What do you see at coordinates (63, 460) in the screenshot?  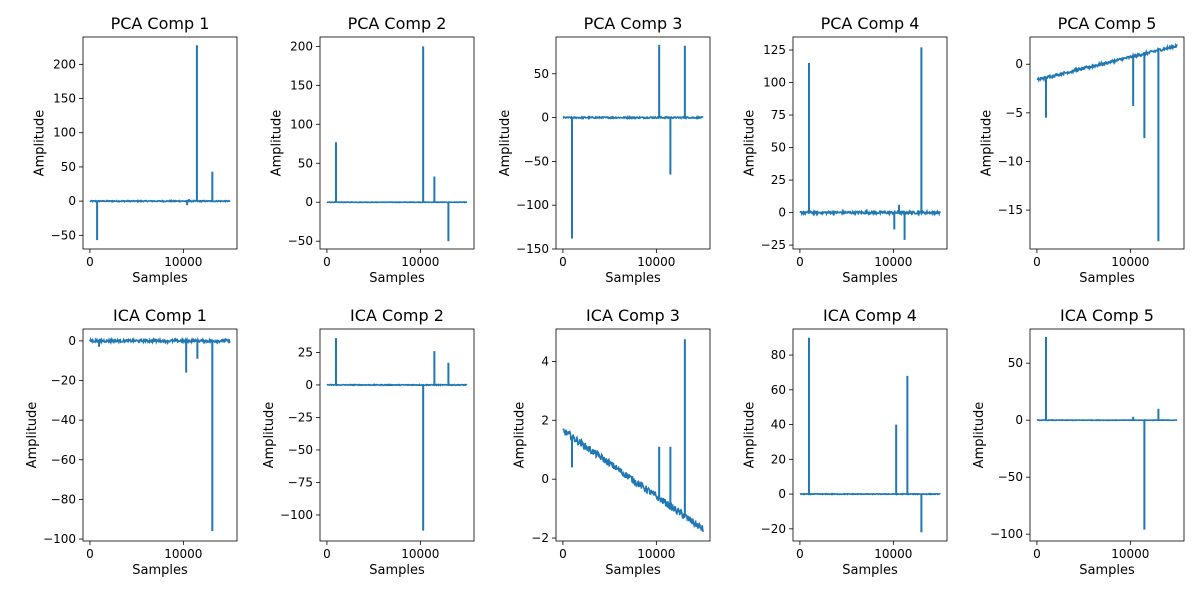 I see `y-tick-label: −60` at bounding box center [63, 460].